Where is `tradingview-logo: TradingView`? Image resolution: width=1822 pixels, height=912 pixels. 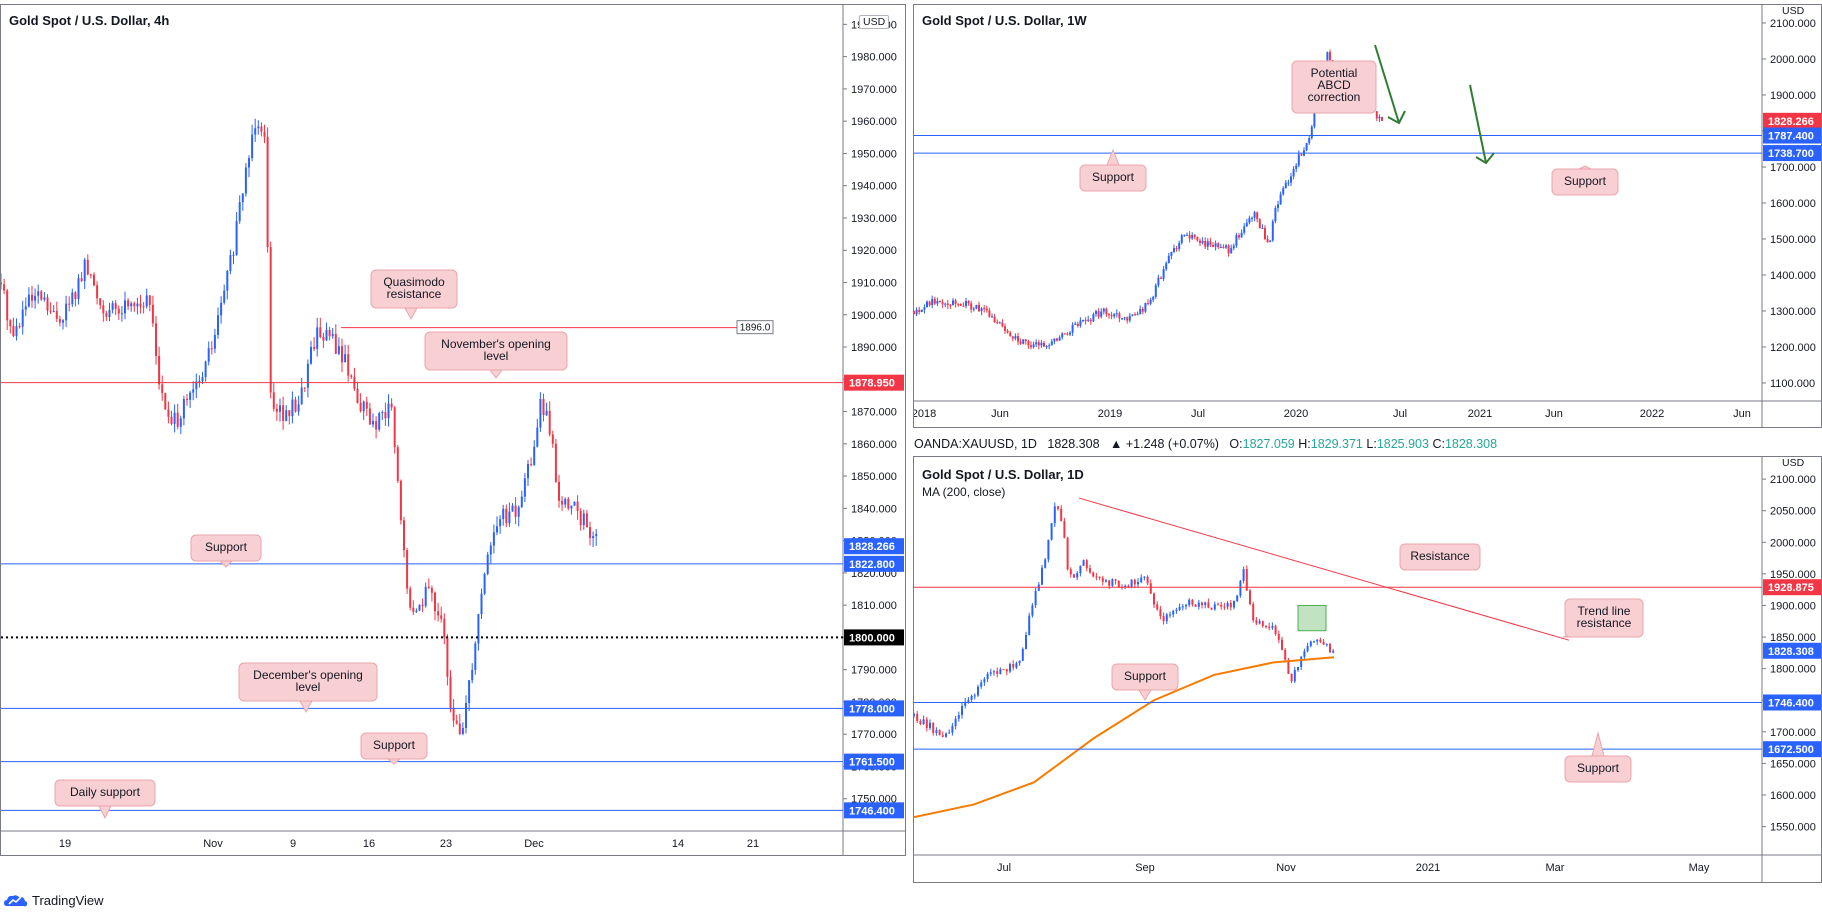 tradingview-logo: TradingView is located at coordinates (54, 900).